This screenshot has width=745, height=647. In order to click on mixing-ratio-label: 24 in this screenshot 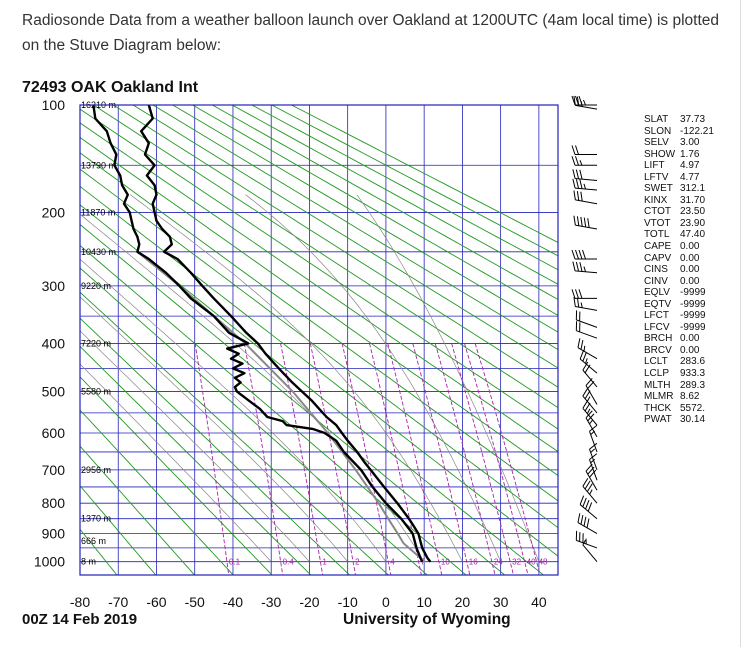, I will do `click(498, 562)`.